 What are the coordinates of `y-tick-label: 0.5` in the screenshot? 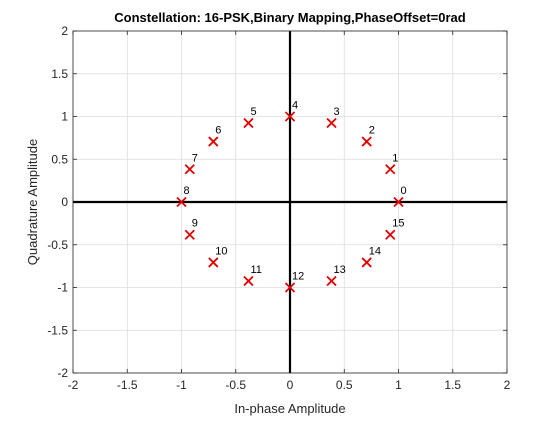 It's located at (59, 159).